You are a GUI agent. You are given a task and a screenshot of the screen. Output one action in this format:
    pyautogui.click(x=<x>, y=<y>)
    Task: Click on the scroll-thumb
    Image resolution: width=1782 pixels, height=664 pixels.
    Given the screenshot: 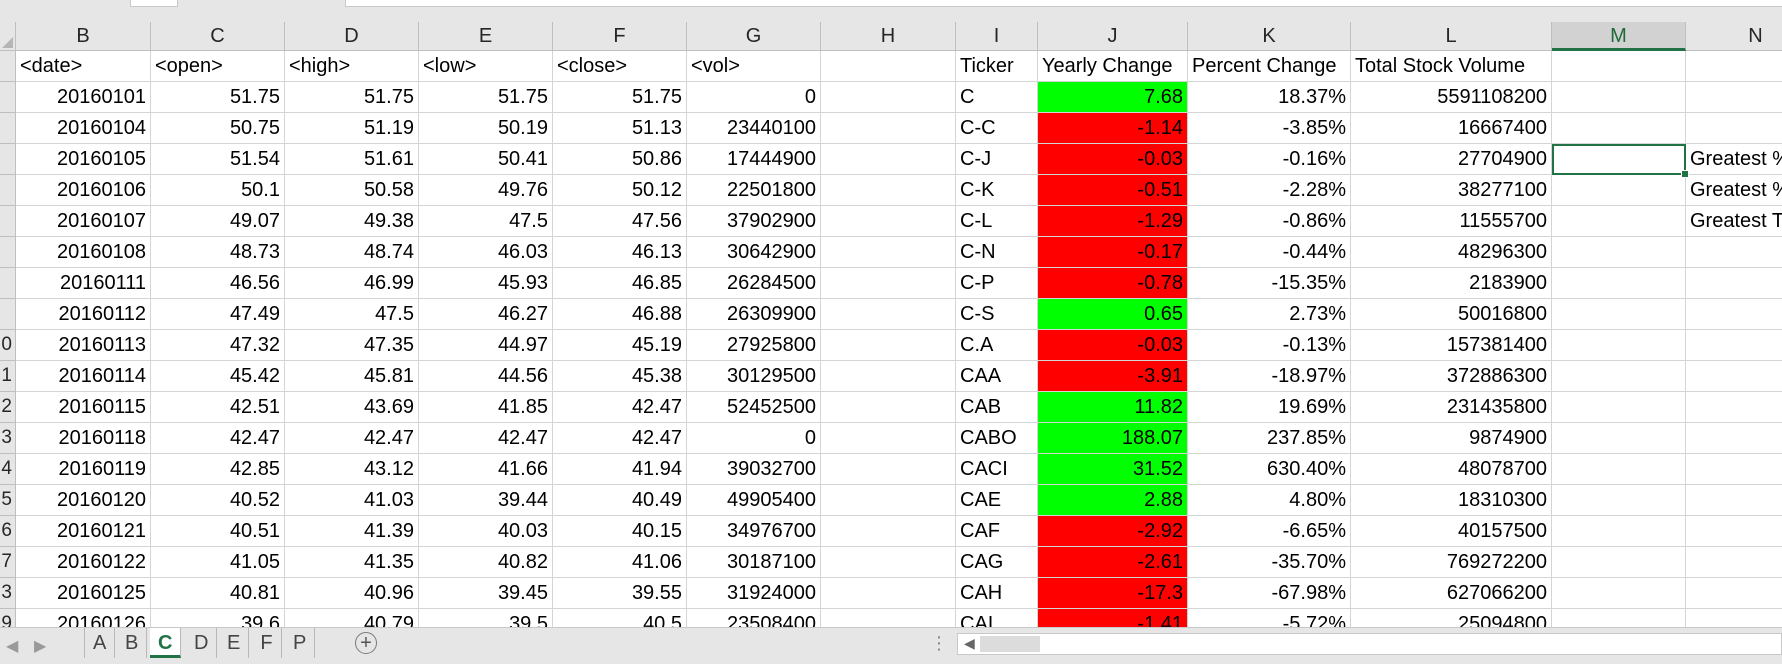 What is the action you would take?
    pyautogui.click(x=1010, y=644)
    